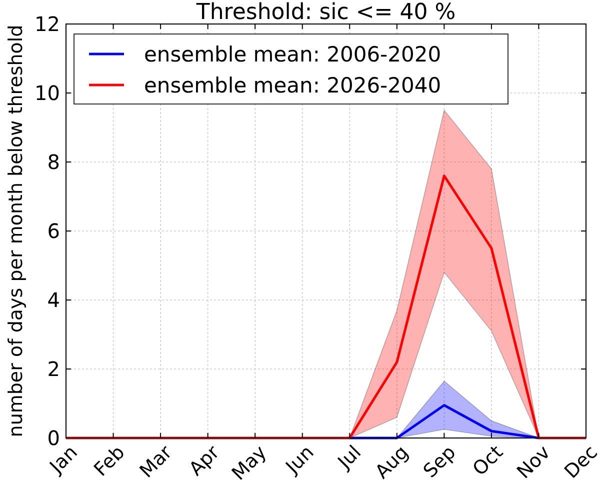  What do you see at coordinates (53, 438) in the screenshot?
I see `y-tick-label: 0` at bounding box center [53, 438].